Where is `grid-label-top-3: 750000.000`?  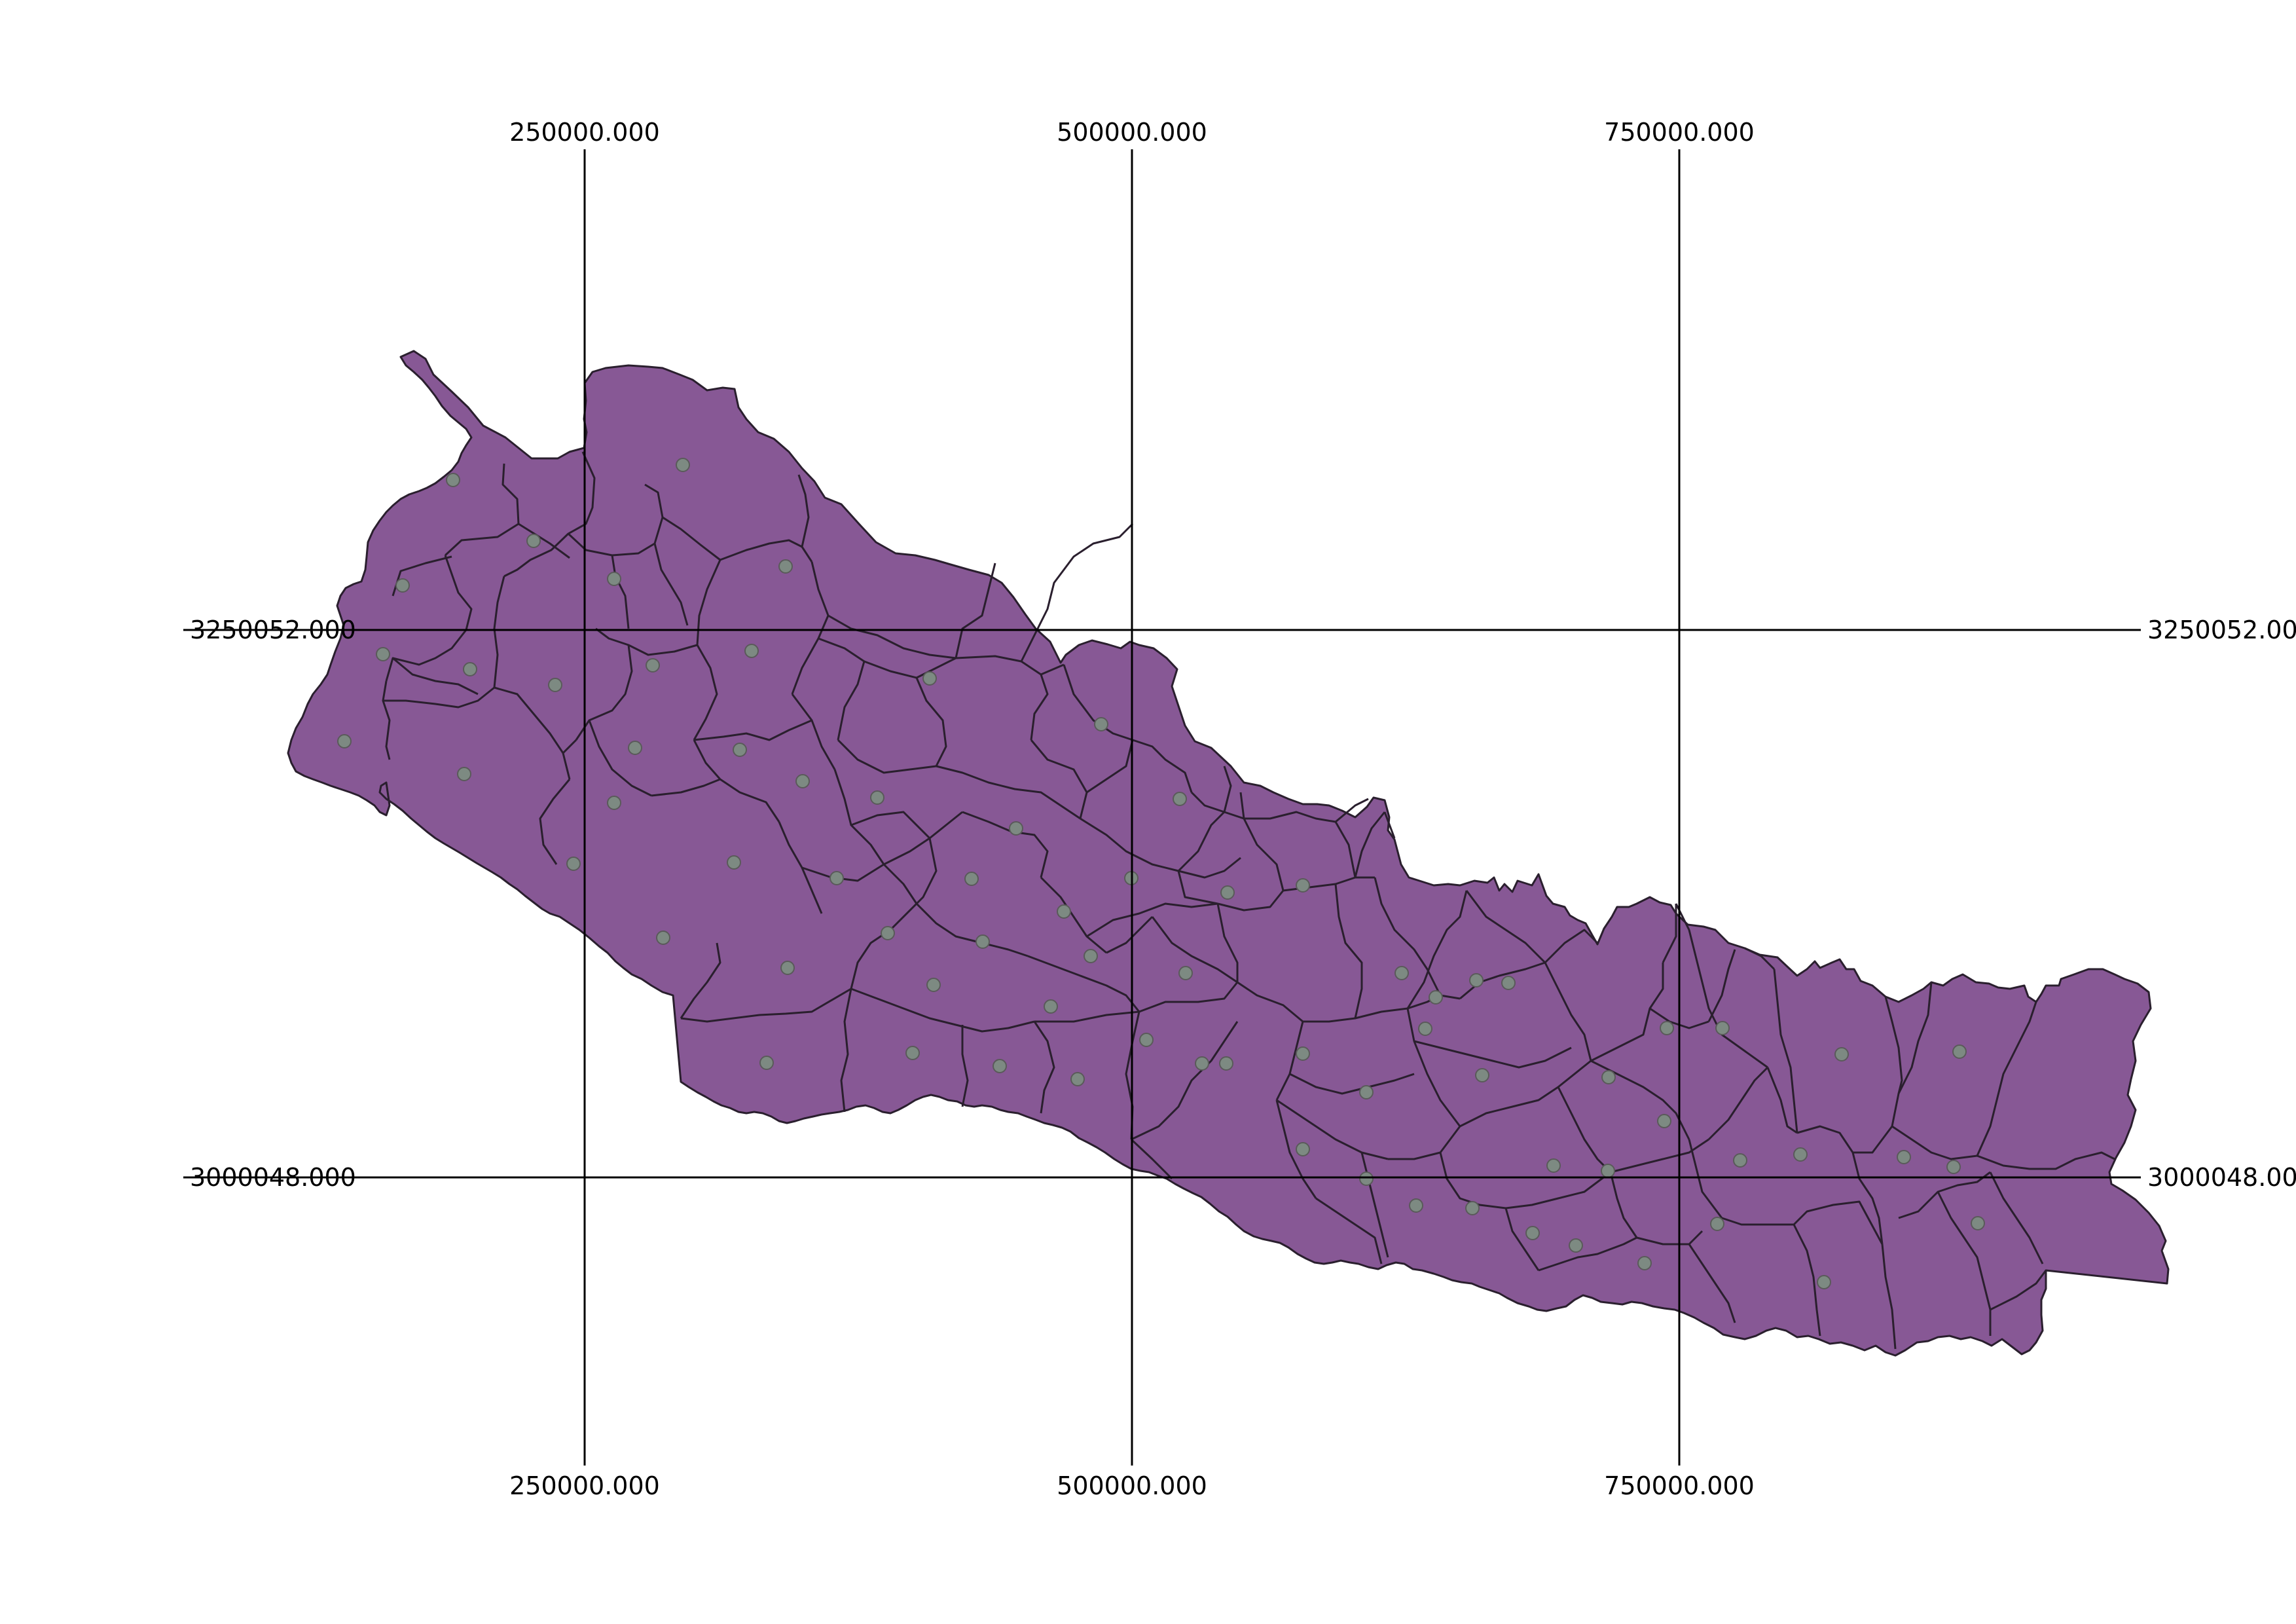 grid-label-top-3: 750000.000 is located at coordinates (1679, 132).